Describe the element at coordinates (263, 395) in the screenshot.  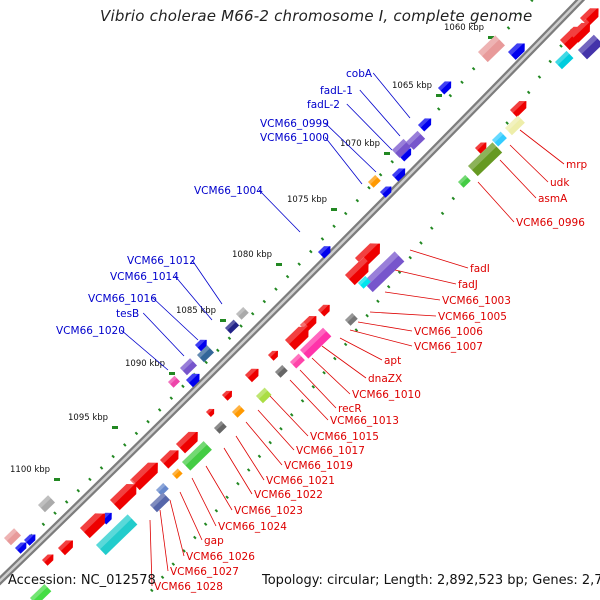
I see `gene-feature-lime-shape` at that location.